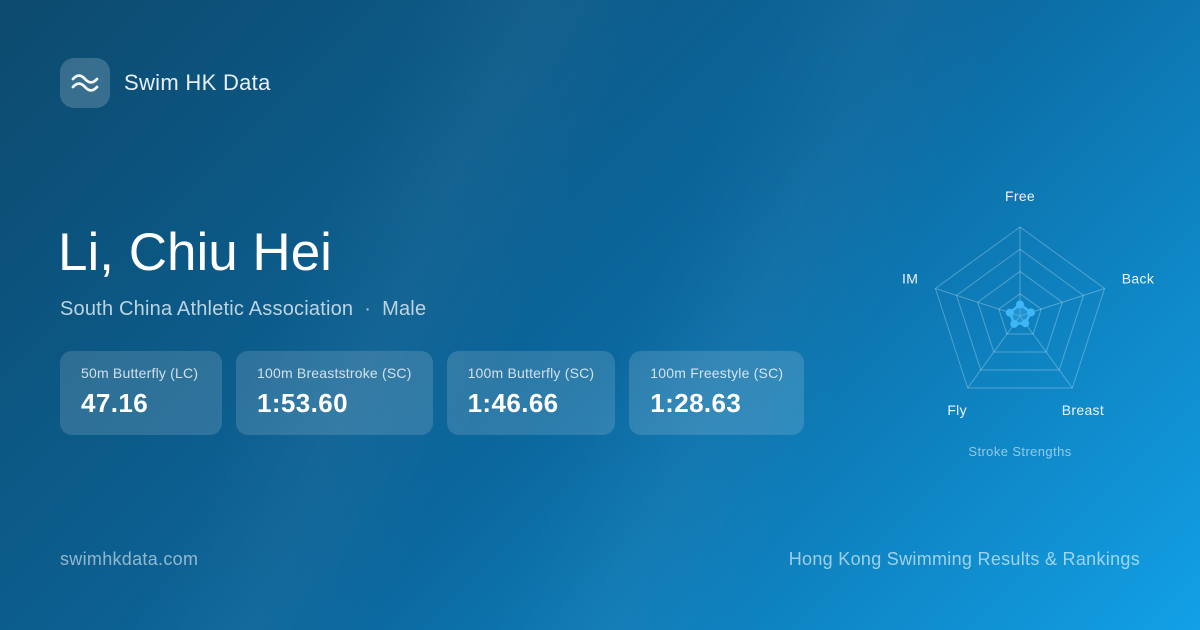  Describe the element at coordinates (513, 403) in the screenshot. I see `stat-card-value: 1:46.66` at that location.